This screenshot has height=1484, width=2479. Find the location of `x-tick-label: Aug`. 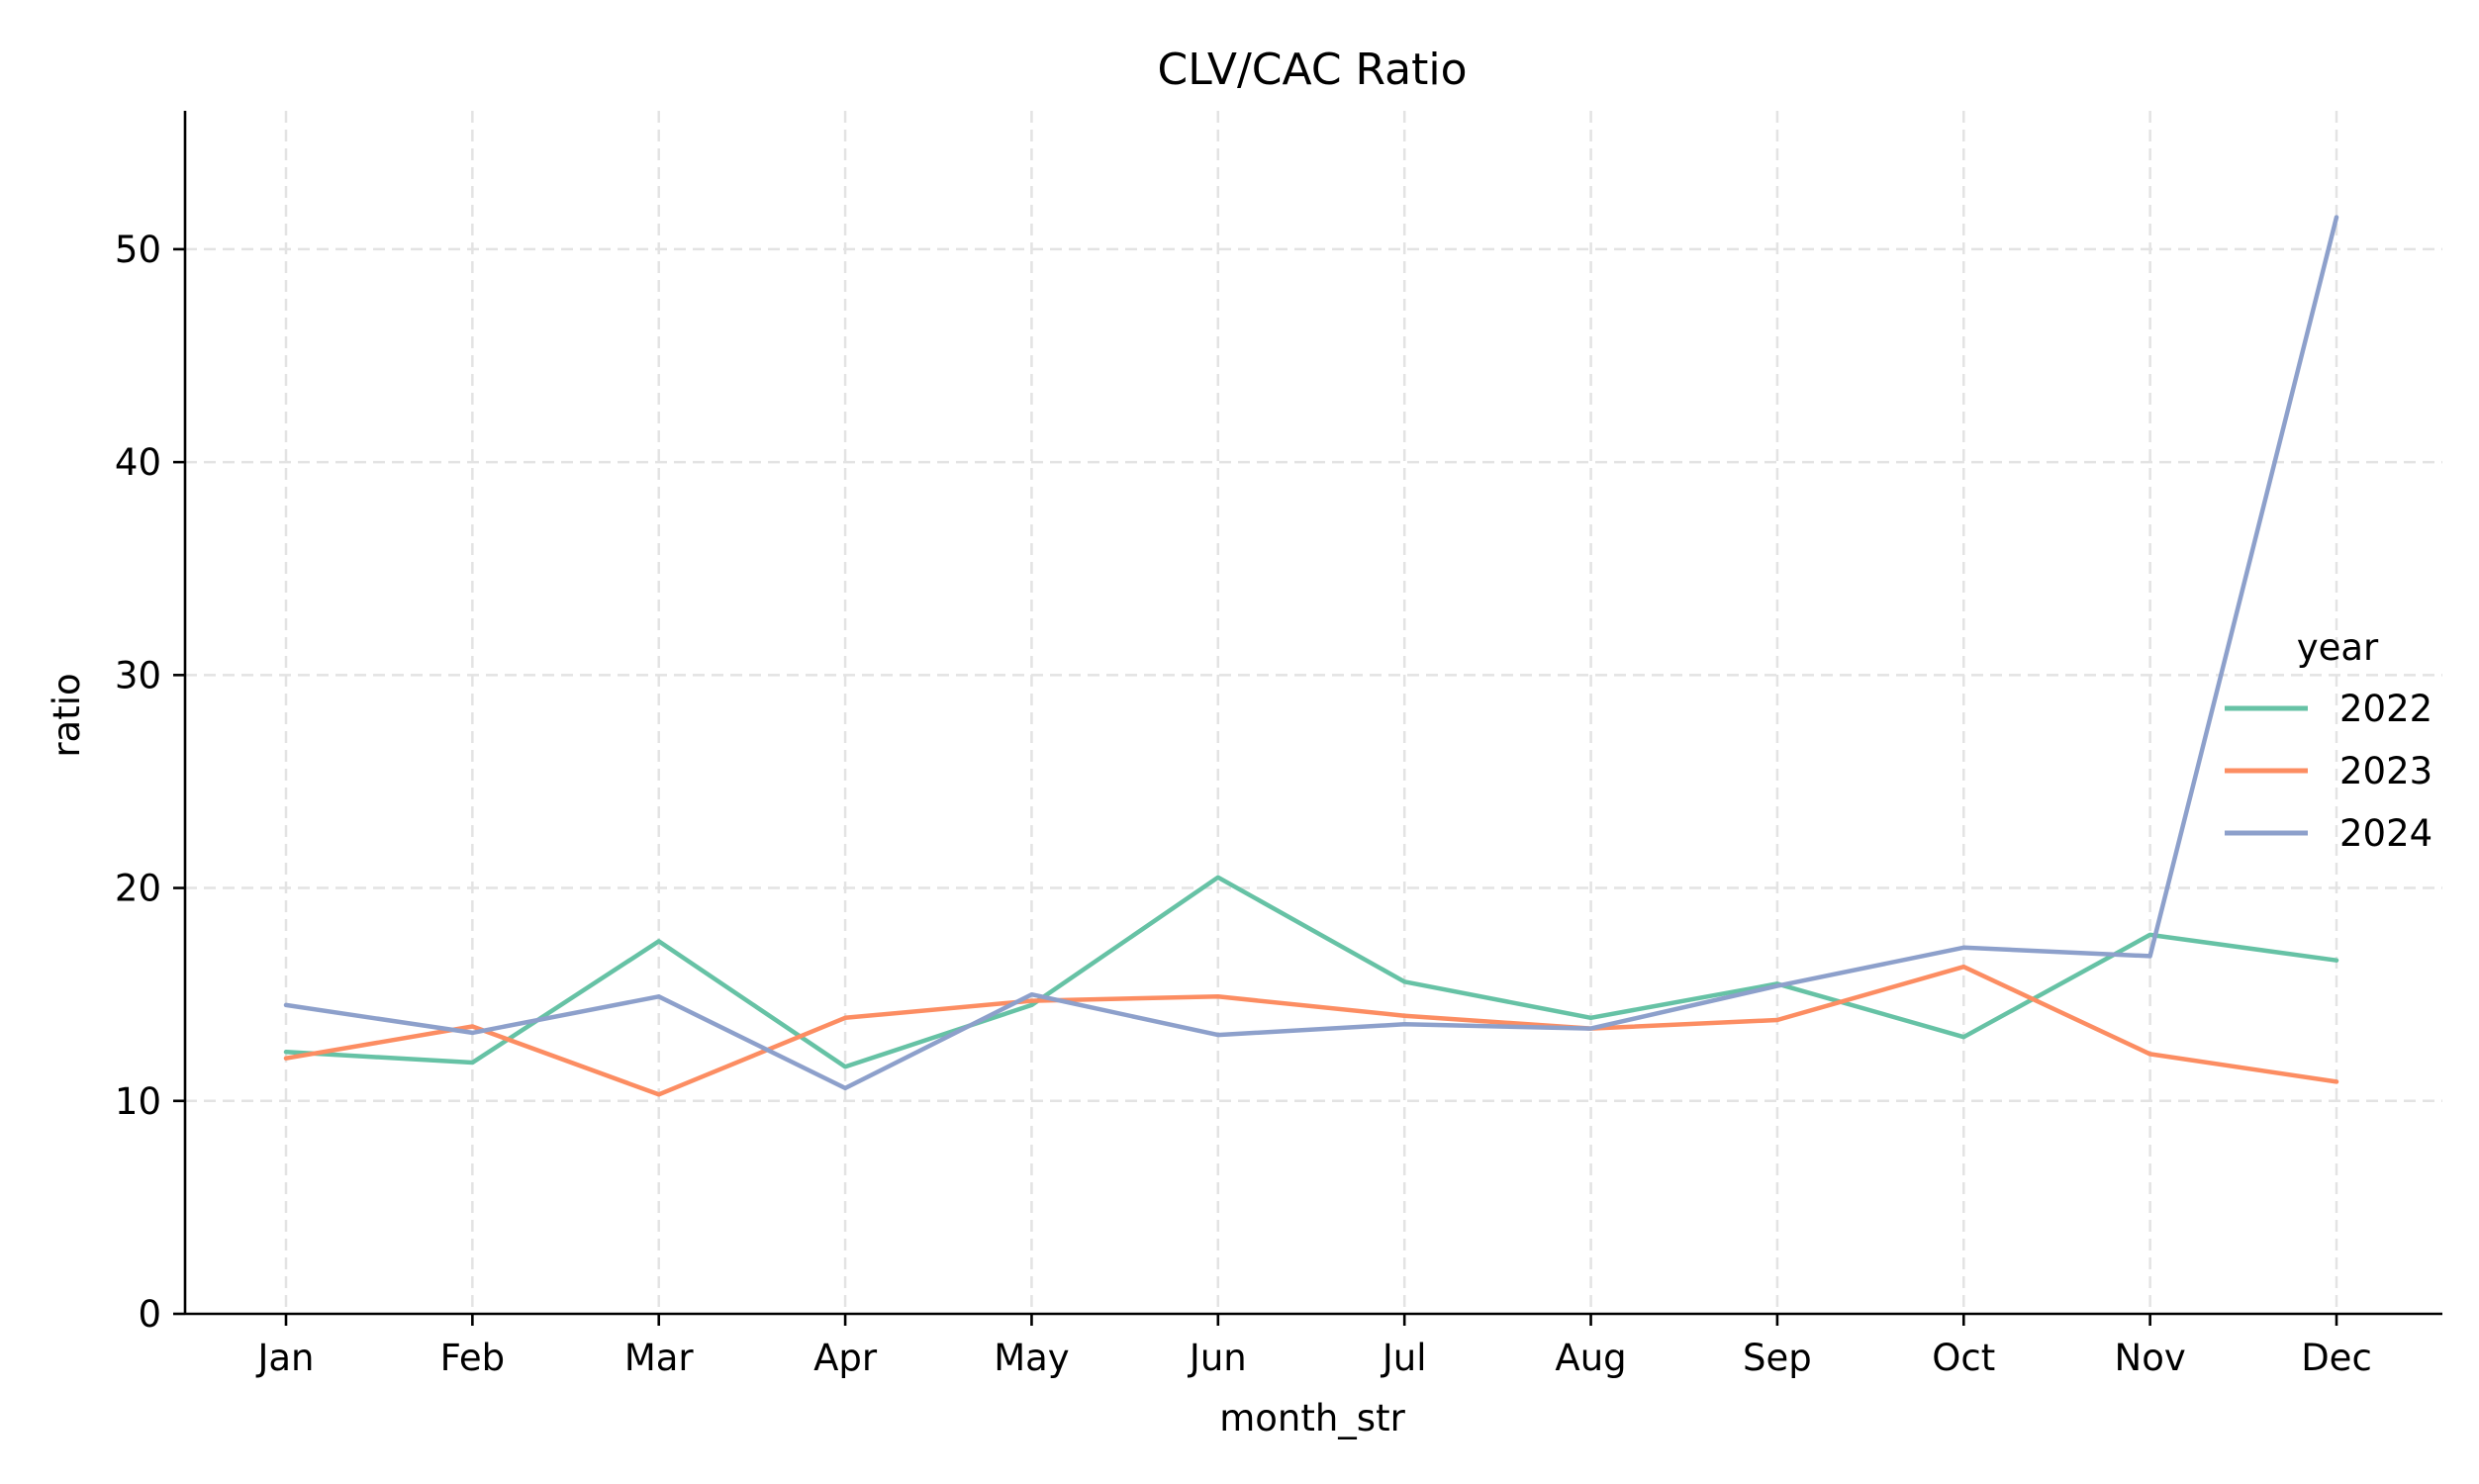

x-tick-label: Aug is located at coordinates (1590, 1358).